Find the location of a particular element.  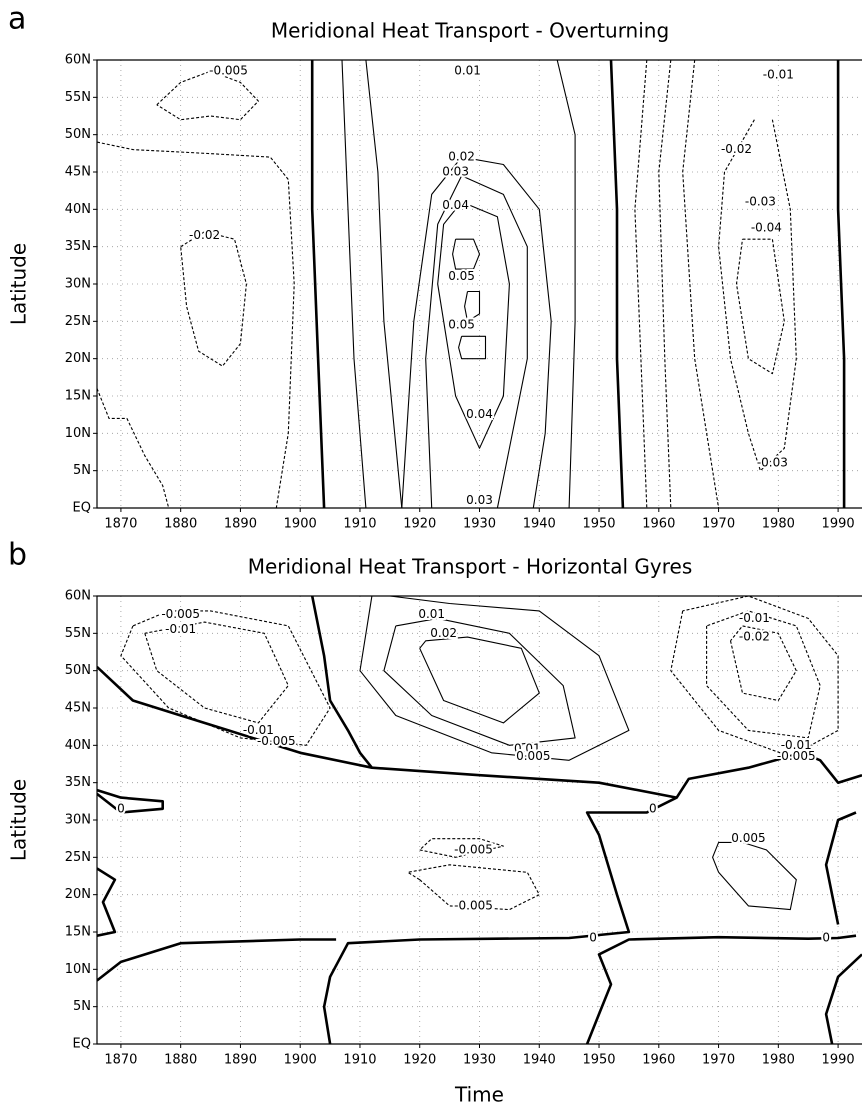

contour-label: -0.03 is located at coordinates (760, 201).